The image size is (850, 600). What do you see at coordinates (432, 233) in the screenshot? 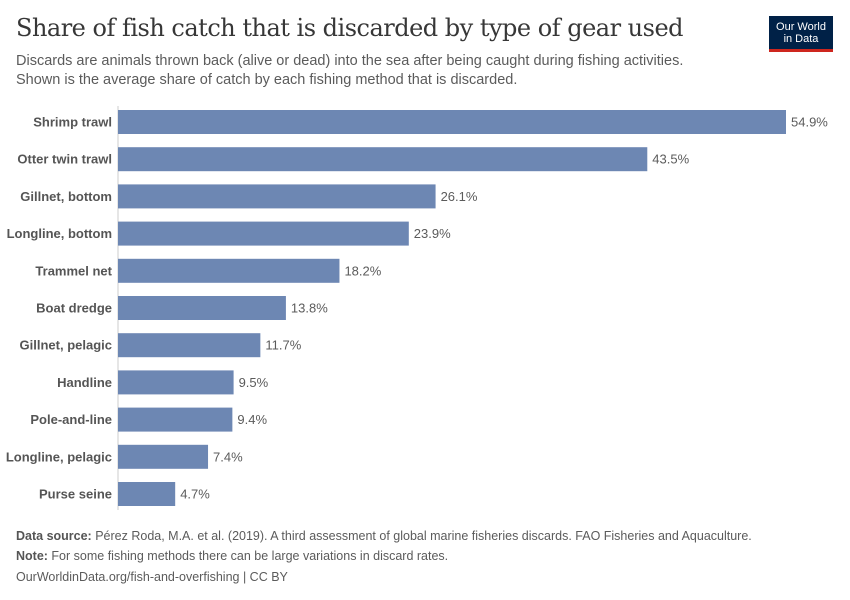
I see `value-label: 23.9%` at bounding box center [432, 233].